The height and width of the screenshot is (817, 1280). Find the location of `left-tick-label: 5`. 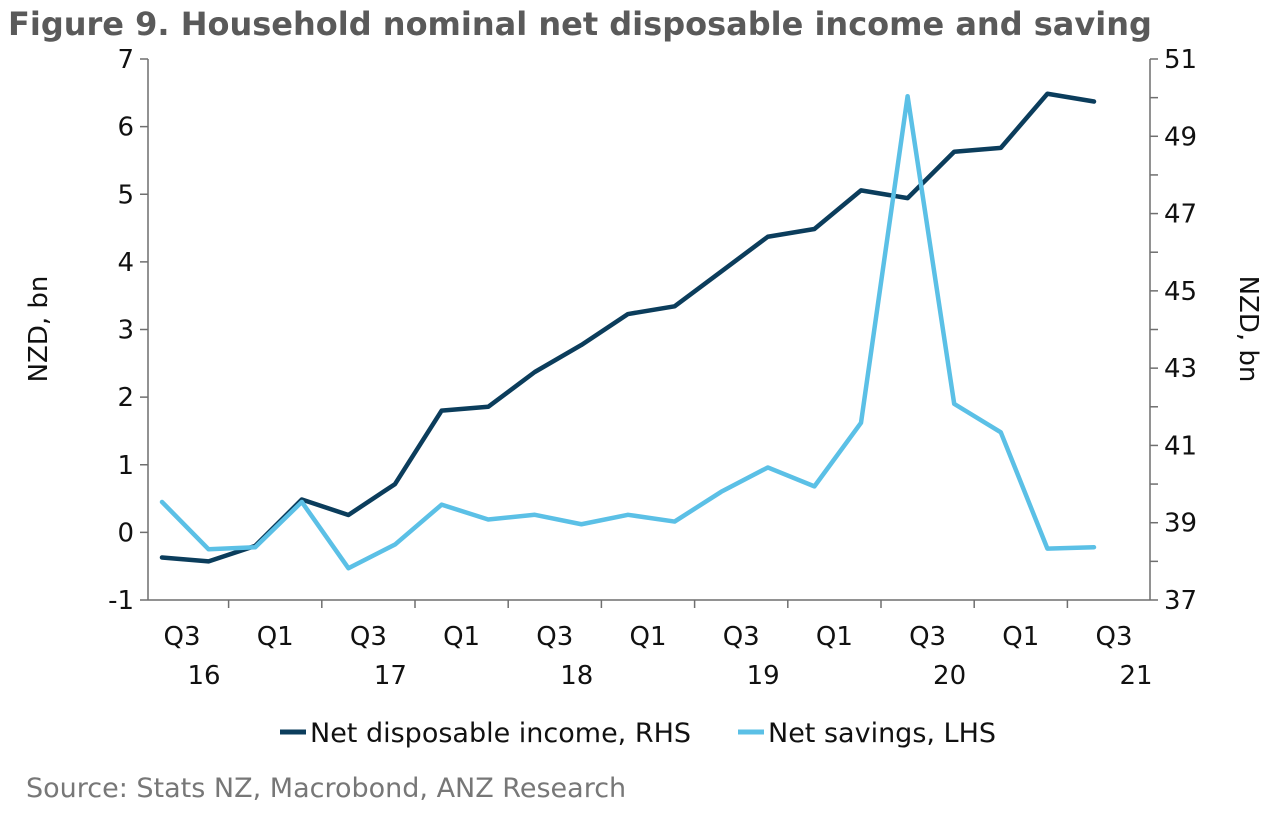

left-tick-label: 5 is located at coordinates (125, 195).